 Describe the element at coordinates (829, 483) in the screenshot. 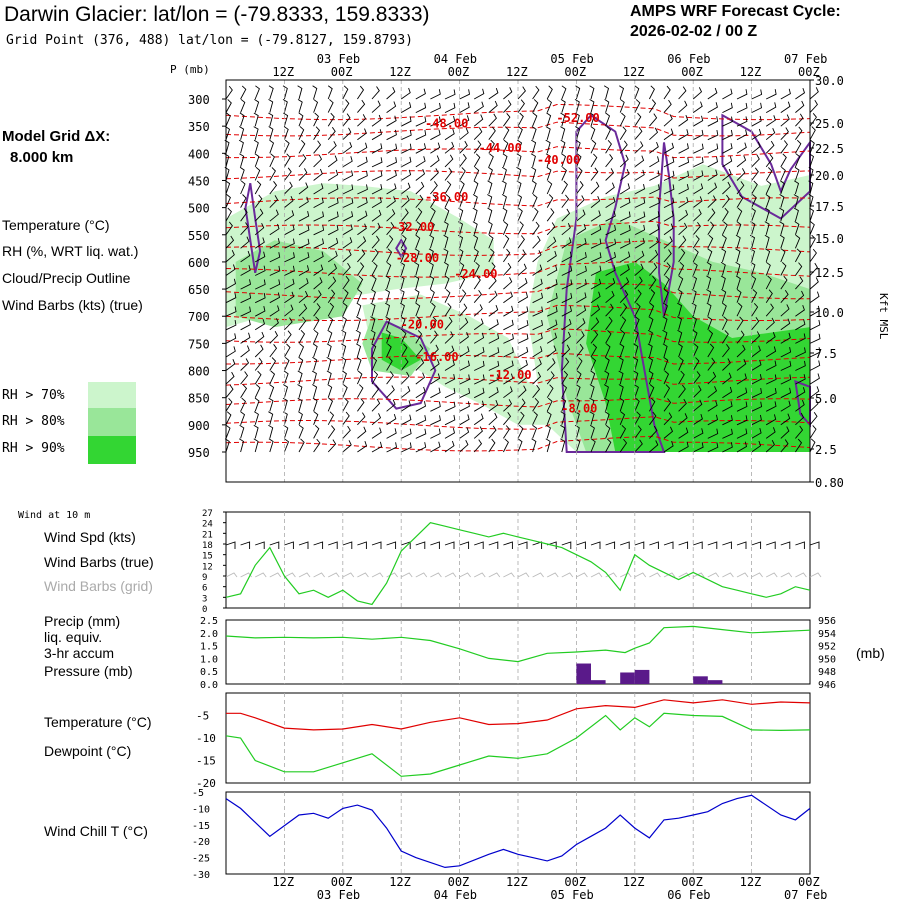

I see `height-tick-11: 0.80` at that location.